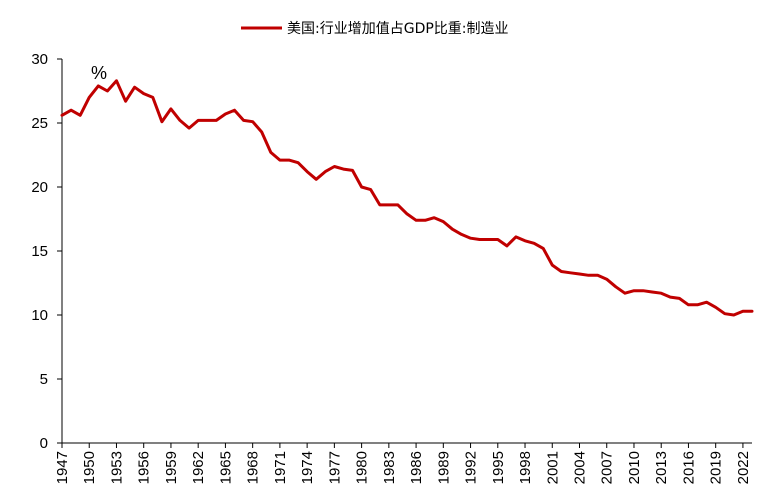 This screenshot has height=497, width=782. Describe the element at coordinates (171, 467) in the screenshot. I see `x-tick-label: 1959` at that location.